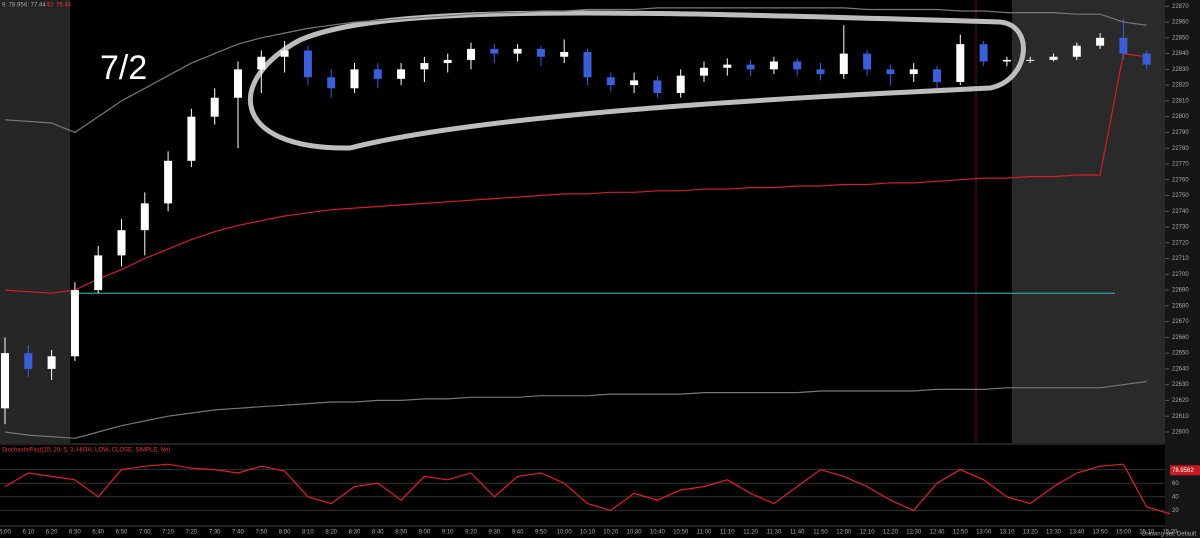  What do you see at coordinates (1180, 306) in the screenshot?
I see `y-tick-label: 22680` at bounding box center [1180, 306].